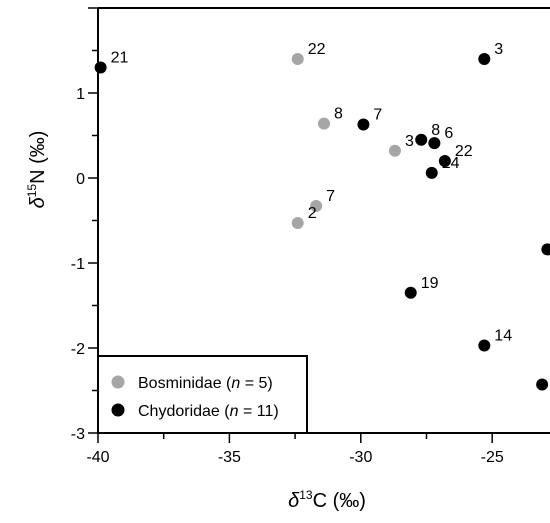 The width and height of the screenshot is (550, 523). Describe the element at coordinates (317, 49) in the screenshot. I see `point-label-bosminidae: 22` at that location.